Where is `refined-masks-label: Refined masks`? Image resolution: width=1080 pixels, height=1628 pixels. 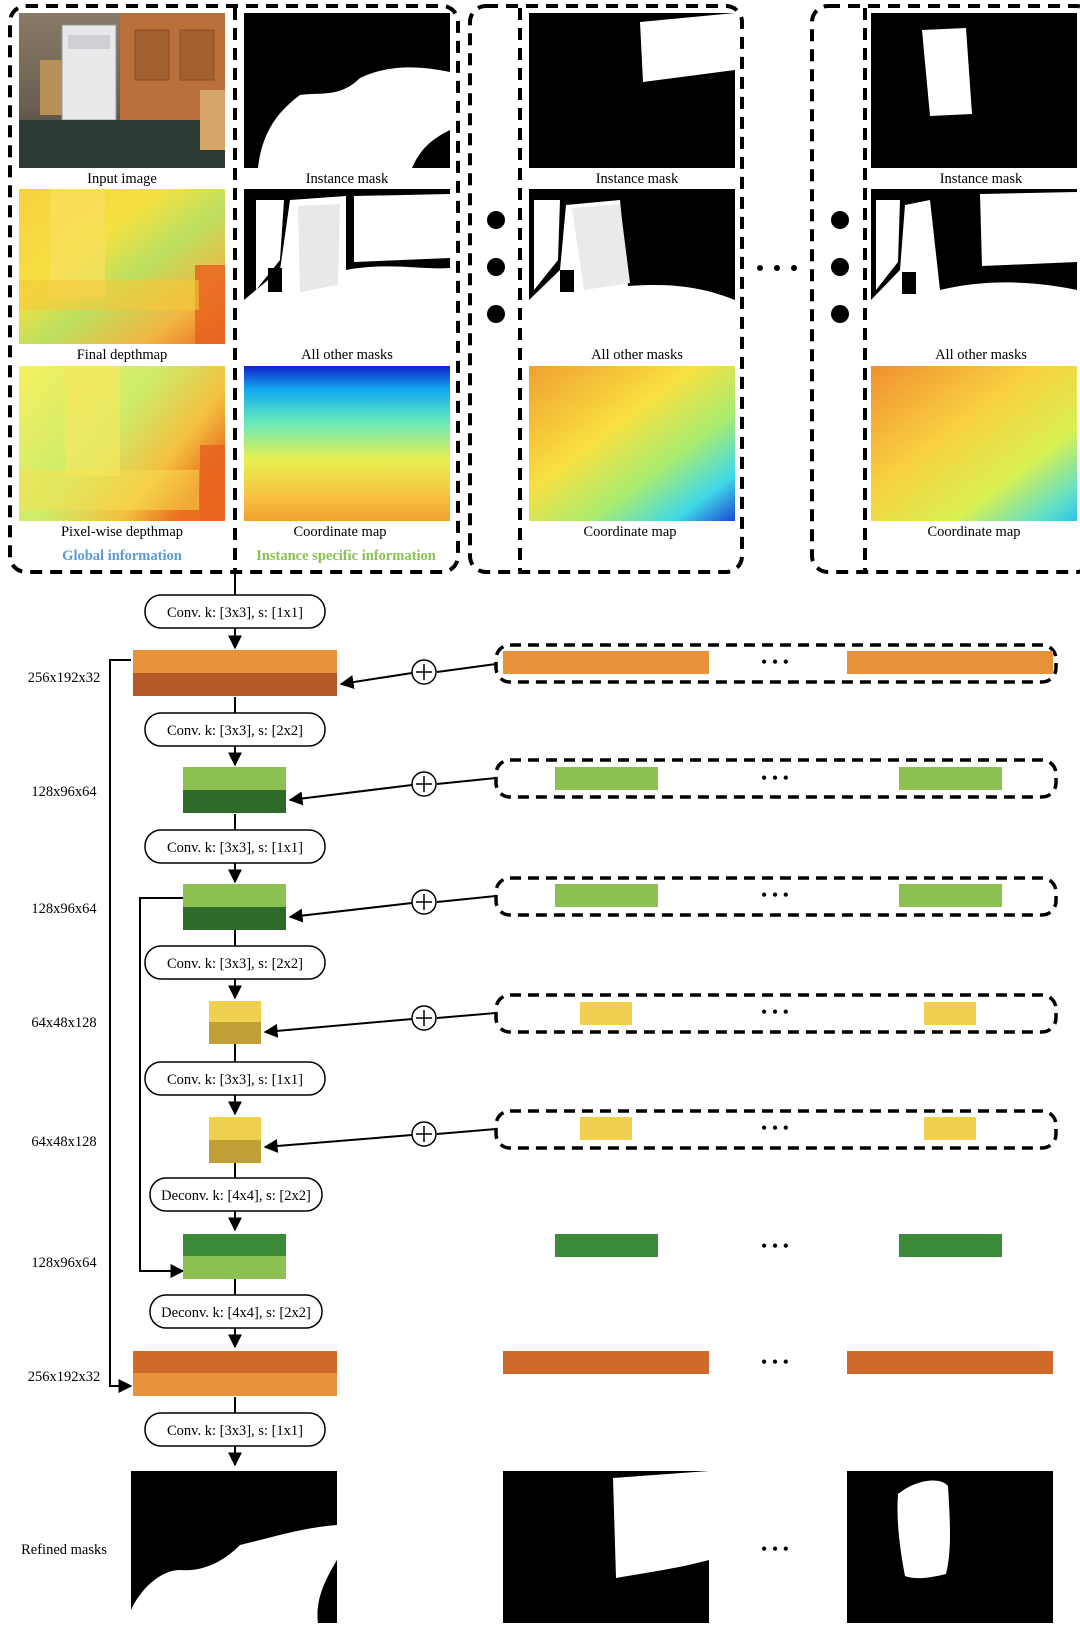
refined-masks-label: Refined masks is located at coordinates (64, 1550).